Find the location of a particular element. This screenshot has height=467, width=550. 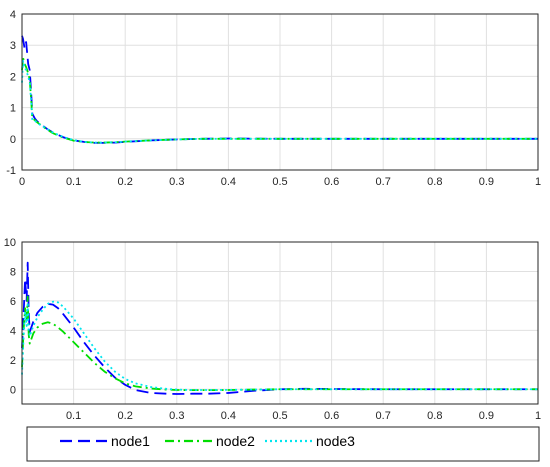

legend-label-node2: node2 is located at coordinates (235, 441).